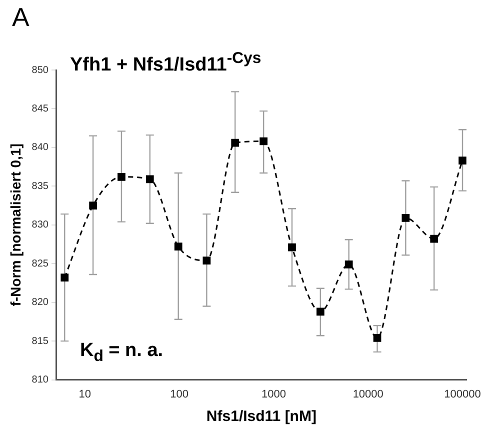 The image size is (484, 432). I want to click on x-tick-label: 10, so click(85, 394).